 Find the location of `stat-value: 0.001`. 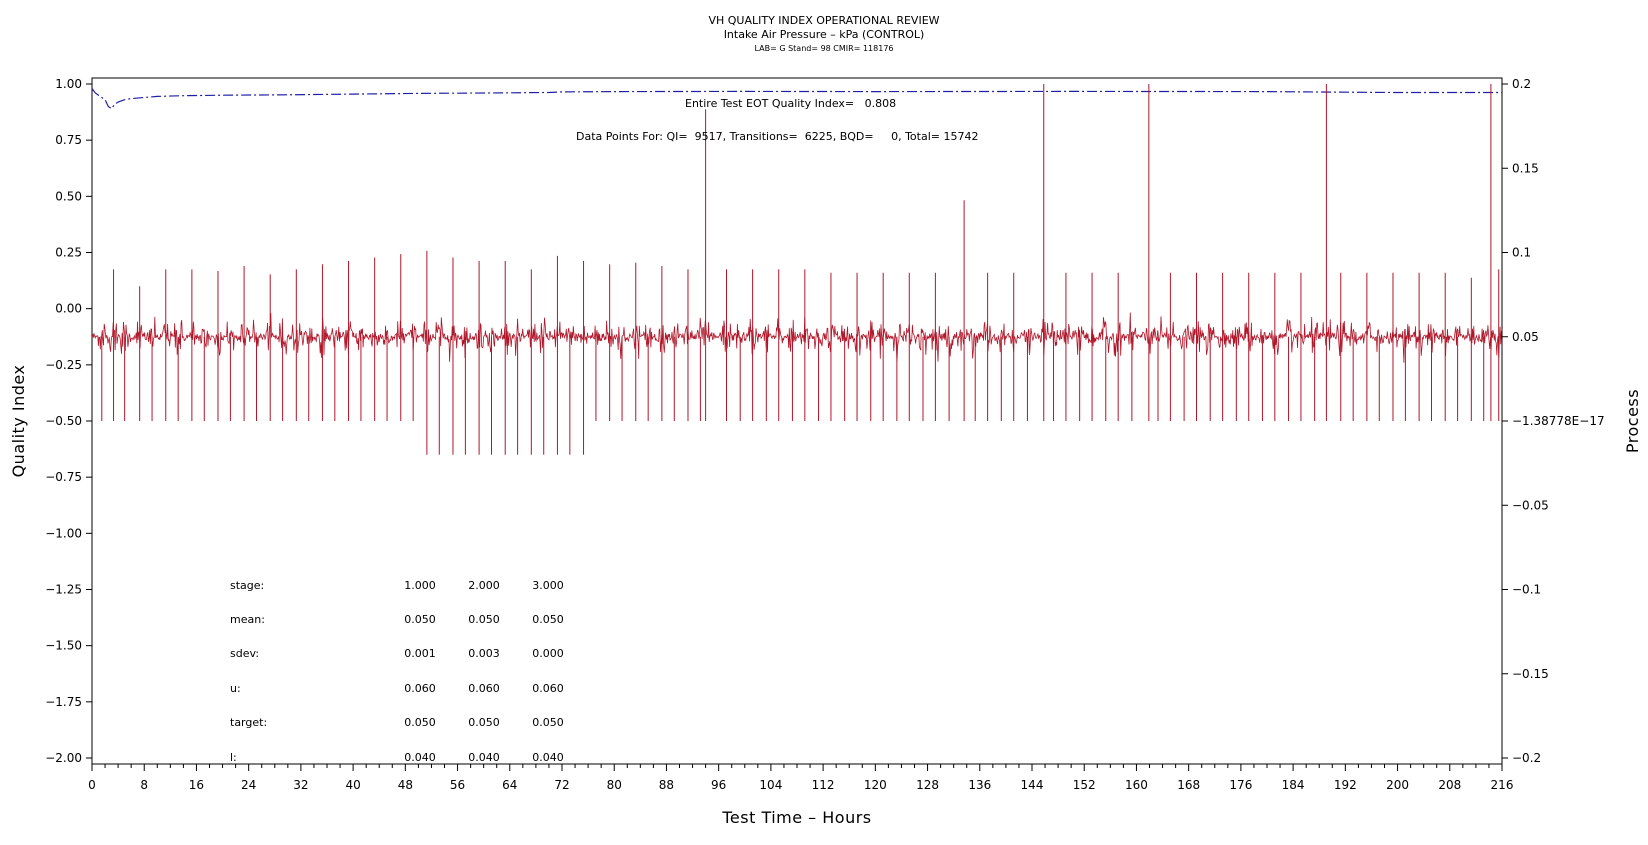

stat-value: 0.001 is located at coordinates (420, 653).